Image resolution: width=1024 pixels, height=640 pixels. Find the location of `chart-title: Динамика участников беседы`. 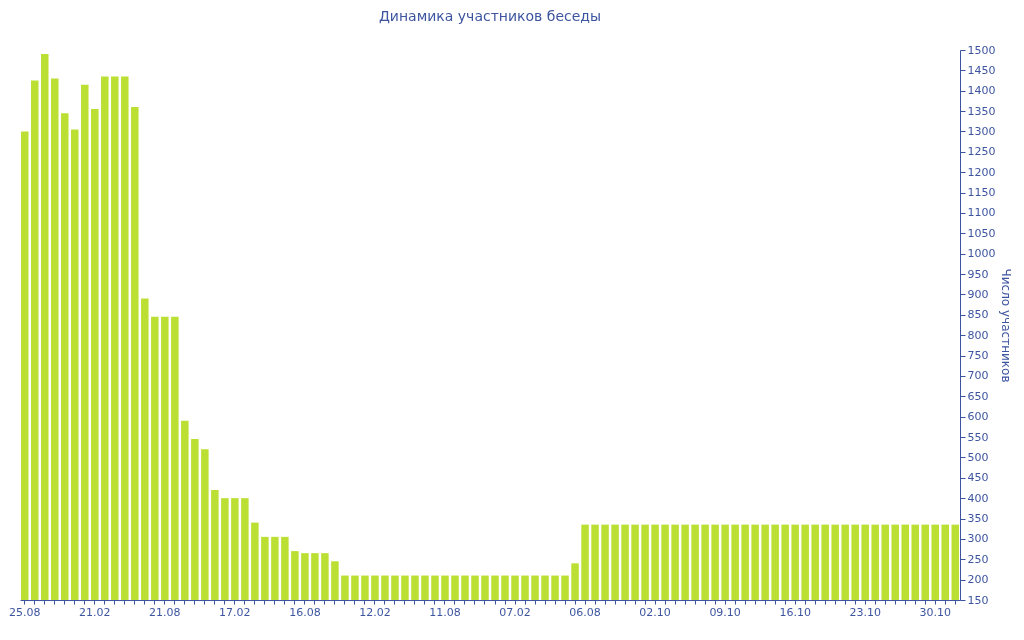

chart-title: Динамика участников беседы is located at coordinates (490, 16).